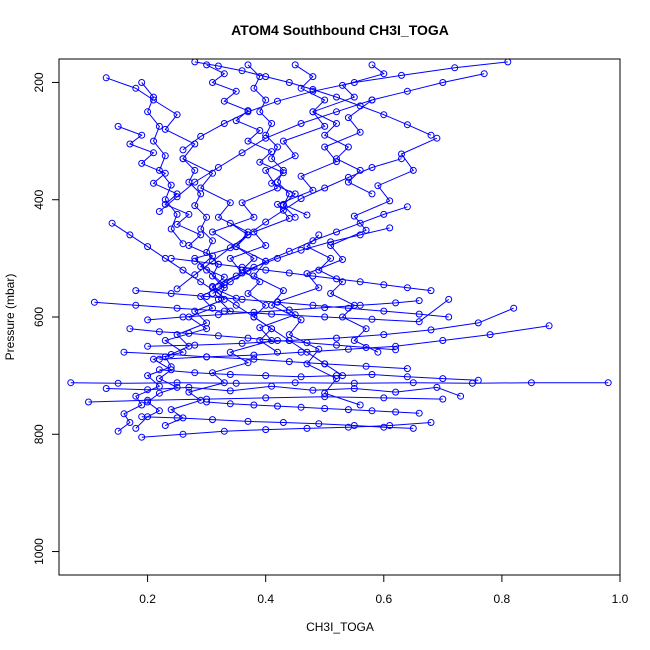 Image resolution: width=650 pixels, height=650 pixels. Describe the element at coordinates (39, 434) in the screenshot. I see `y-tick-label: 800` at that location.